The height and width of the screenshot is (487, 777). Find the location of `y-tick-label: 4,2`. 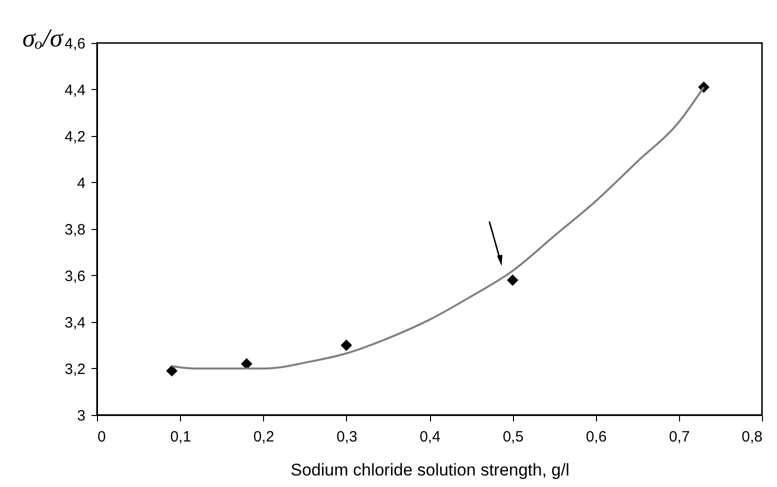

y-tick-label: 4,2 is located at coordinates (75, 137).